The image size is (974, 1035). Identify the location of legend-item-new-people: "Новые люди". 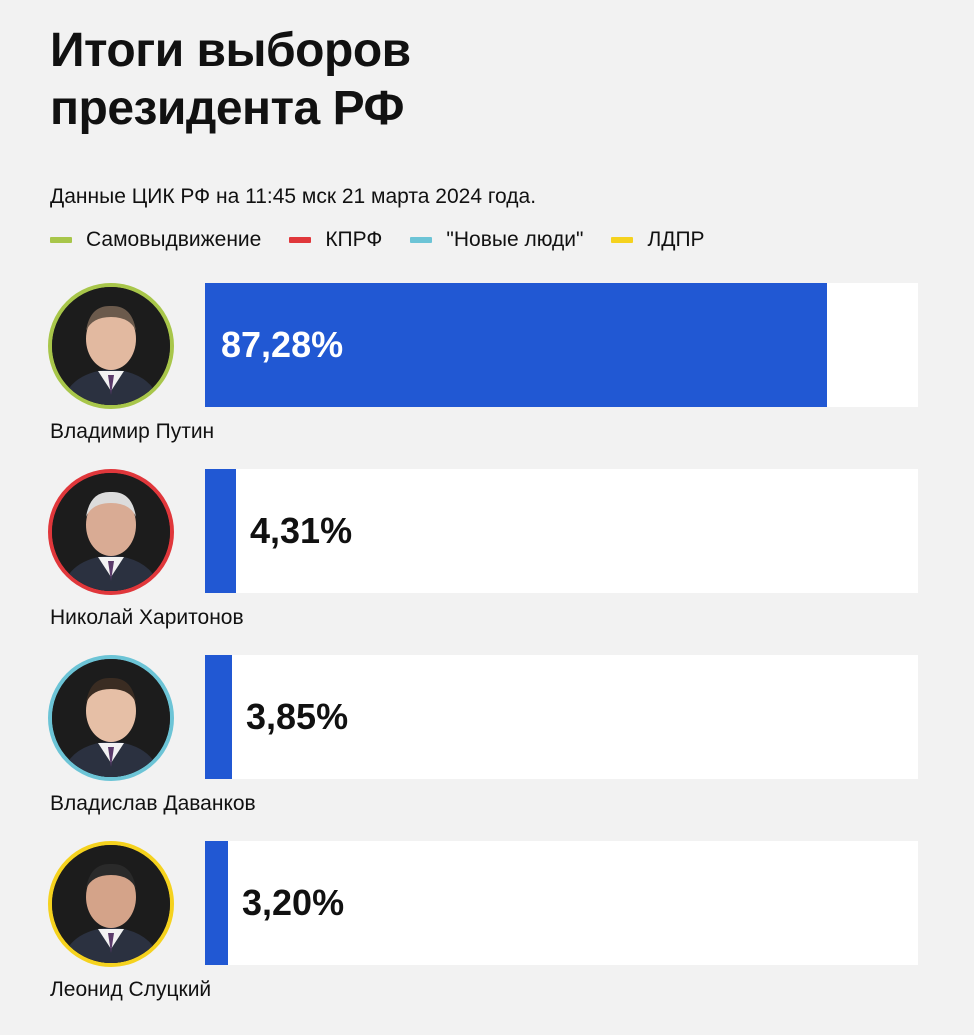
(496, 240).